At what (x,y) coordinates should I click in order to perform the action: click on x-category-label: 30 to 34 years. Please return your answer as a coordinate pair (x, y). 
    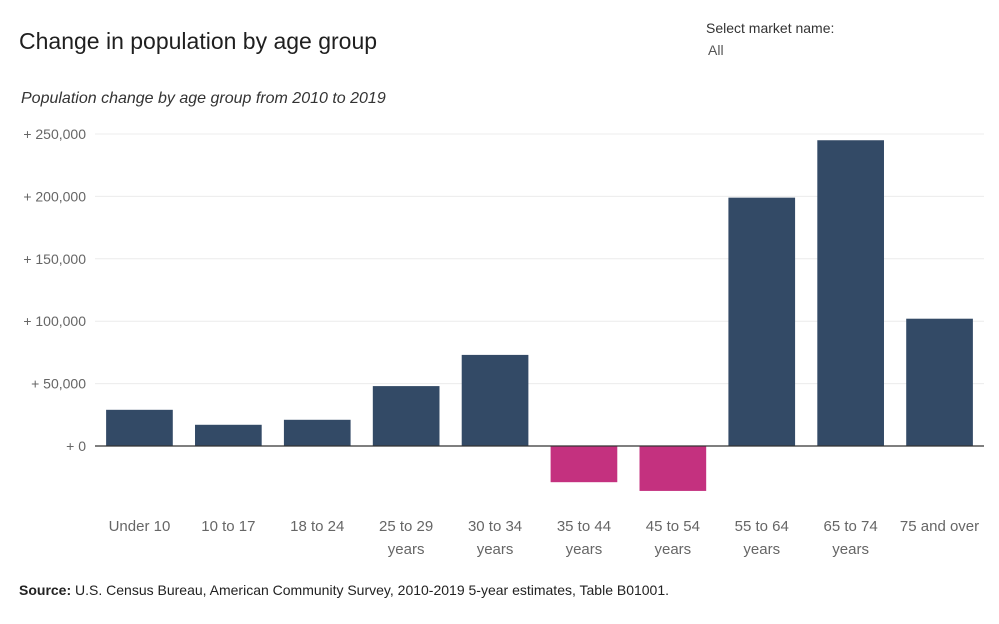
    Looking at the image, I should click on (495, 538).